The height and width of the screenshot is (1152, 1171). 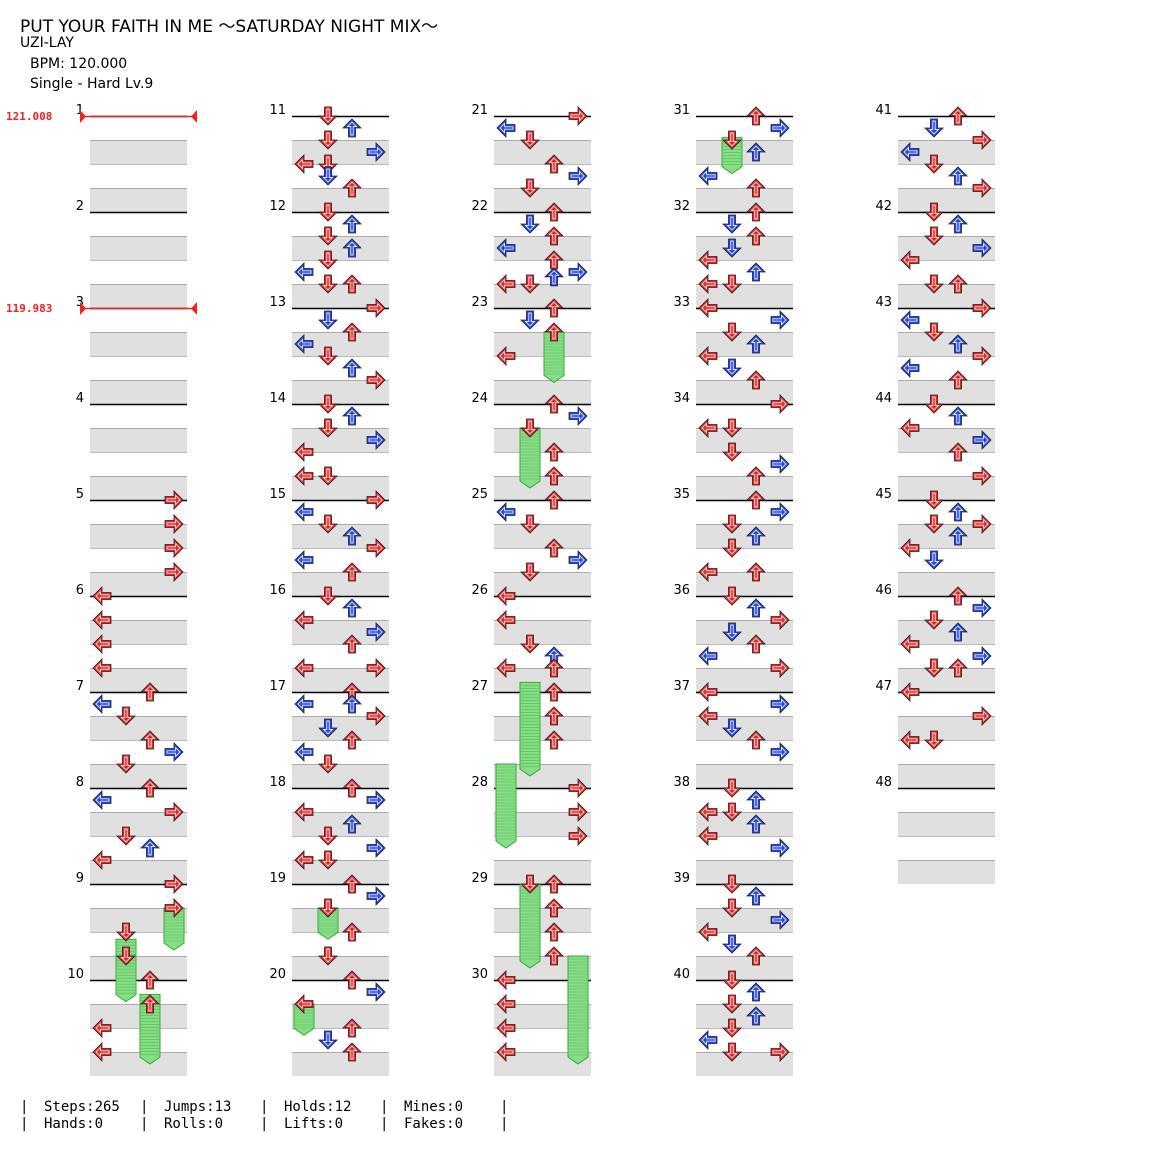 What do you see at coordinates (479, 206) in the screenshot?
I see `measure-number: 22` at bounding box center [479, 206].